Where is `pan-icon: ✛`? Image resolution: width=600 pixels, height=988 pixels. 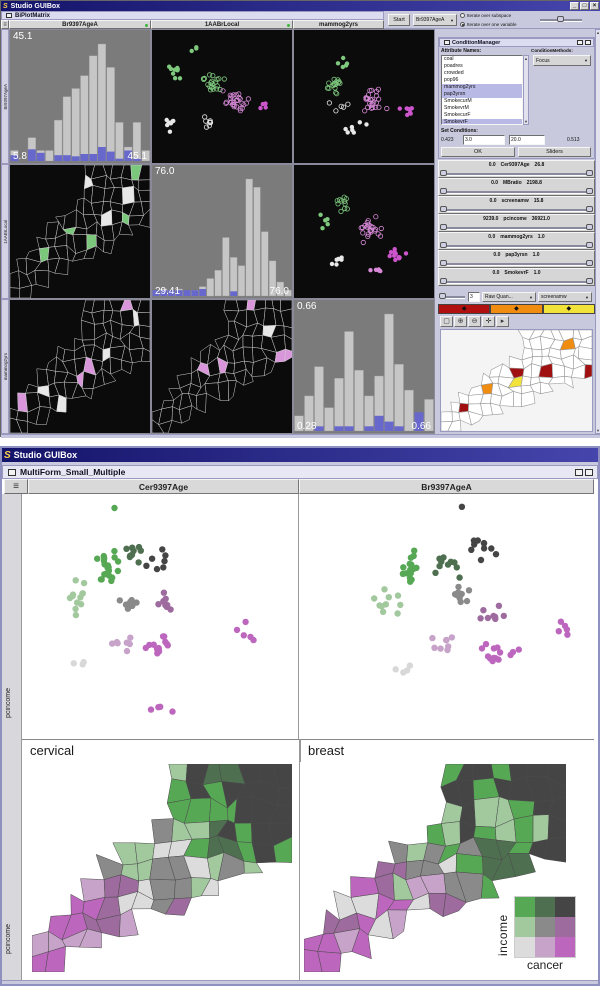
pan-icon: ✛ is located at coordinates (488, 321).